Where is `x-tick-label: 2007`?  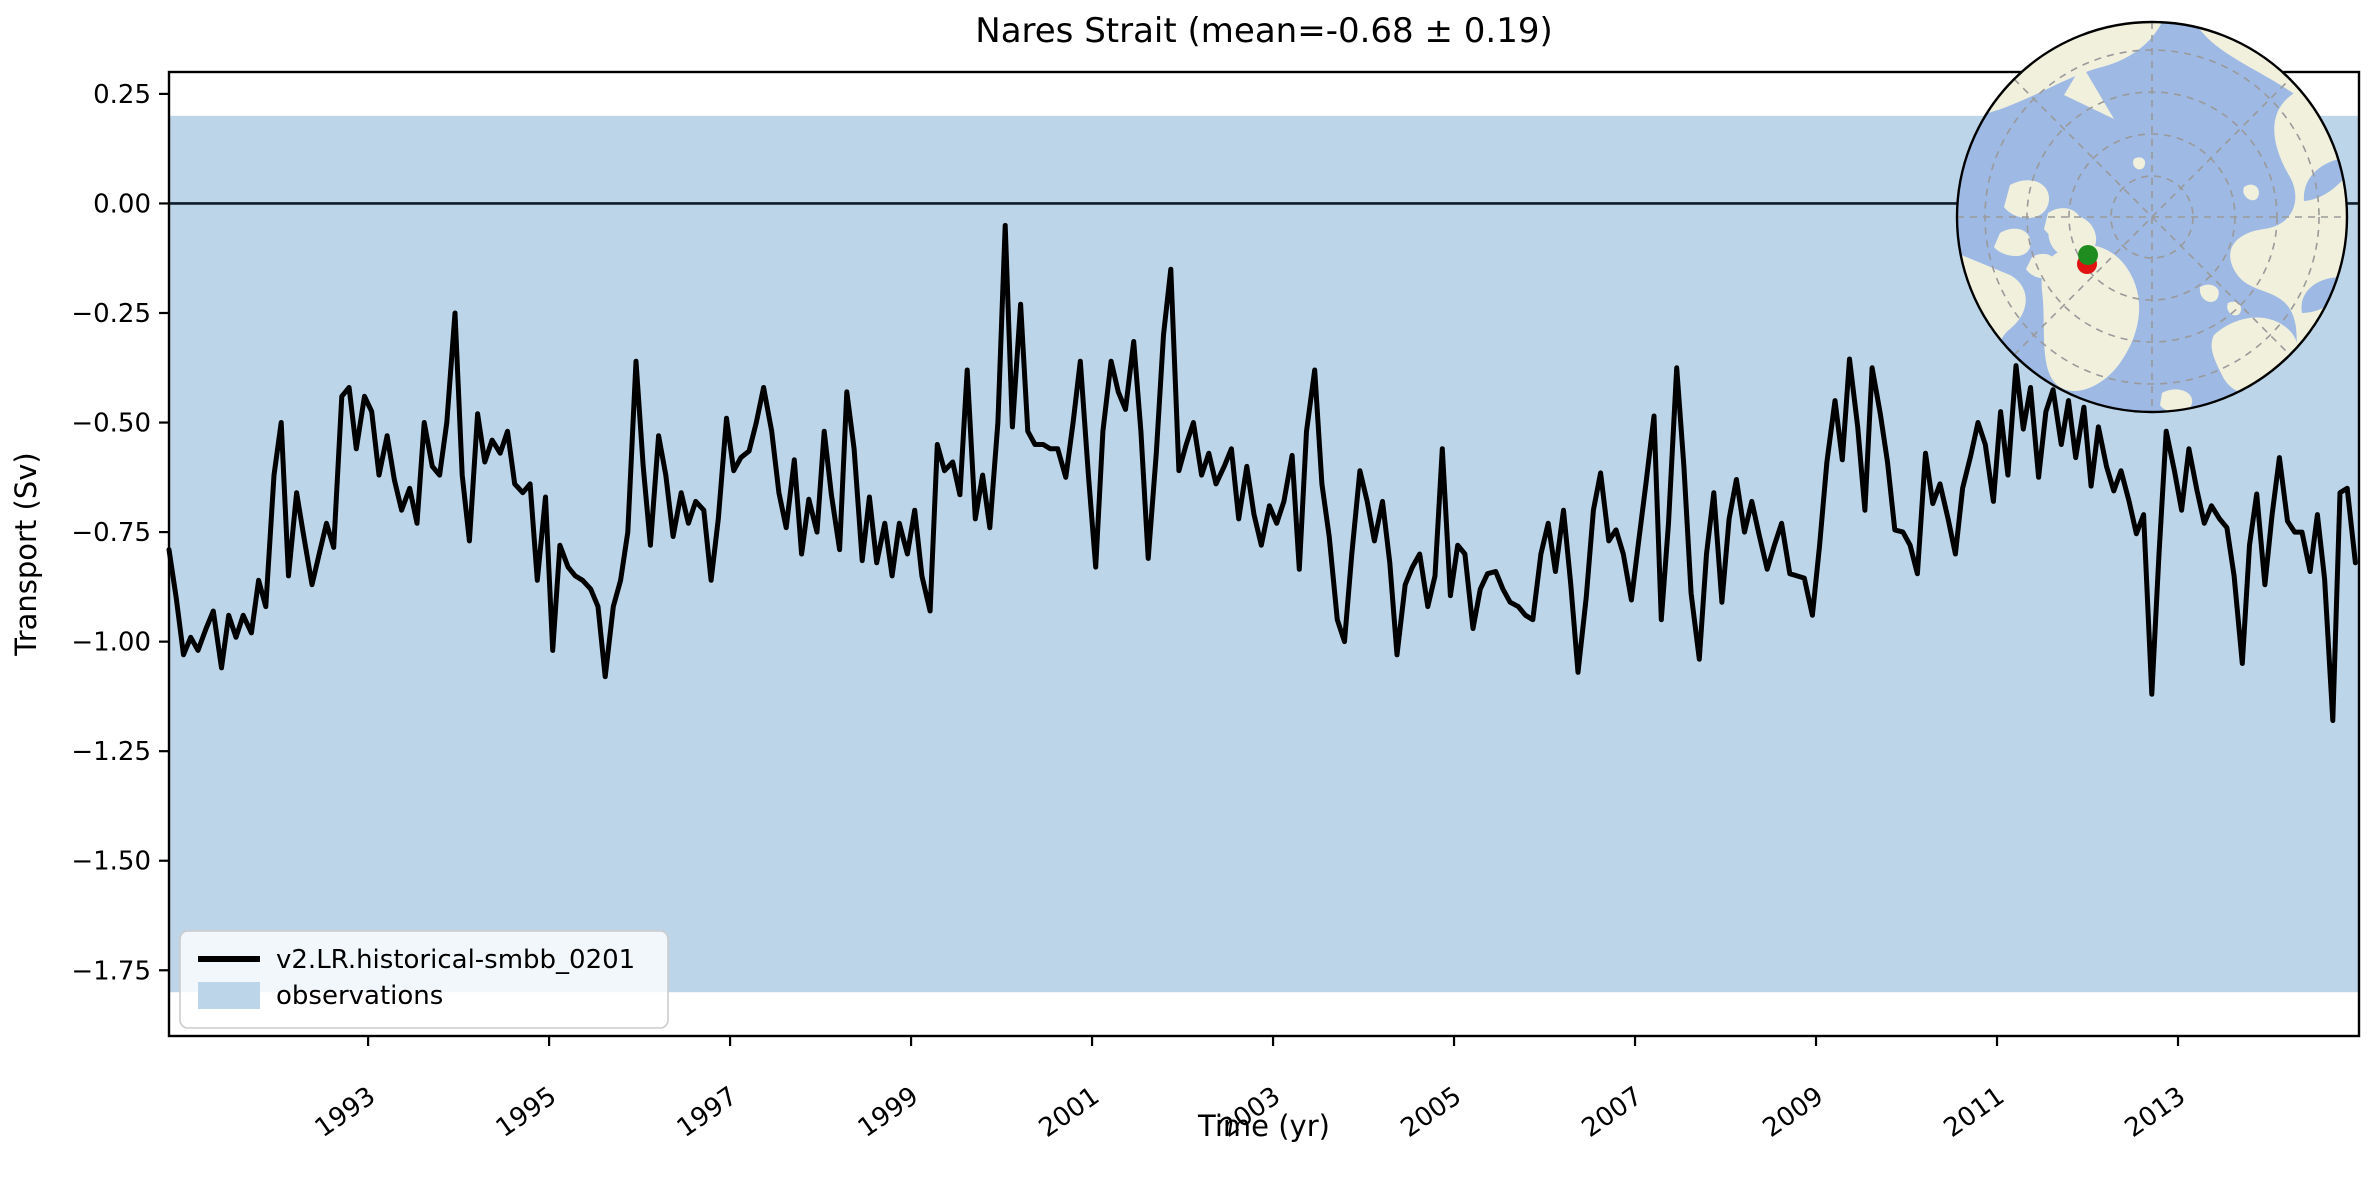
x-tick-label: 2007 is located at coordinates (1612, 1112).